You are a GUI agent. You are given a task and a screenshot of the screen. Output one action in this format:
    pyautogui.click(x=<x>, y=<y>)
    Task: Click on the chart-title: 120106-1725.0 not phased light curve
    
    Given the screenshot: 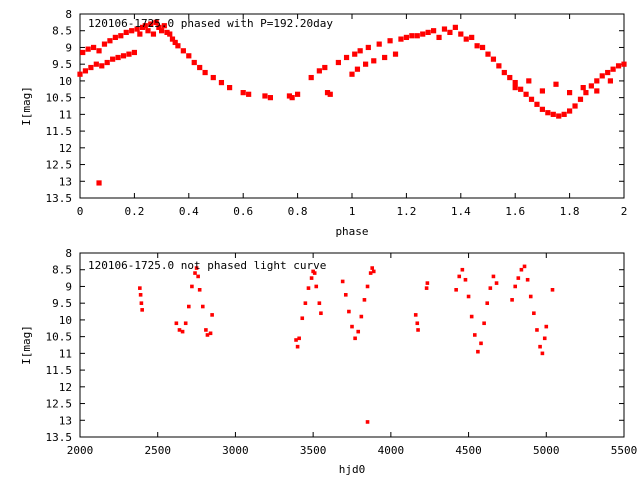 What is the action you would take?
    pyautogui.click(x=207, y=265)
    